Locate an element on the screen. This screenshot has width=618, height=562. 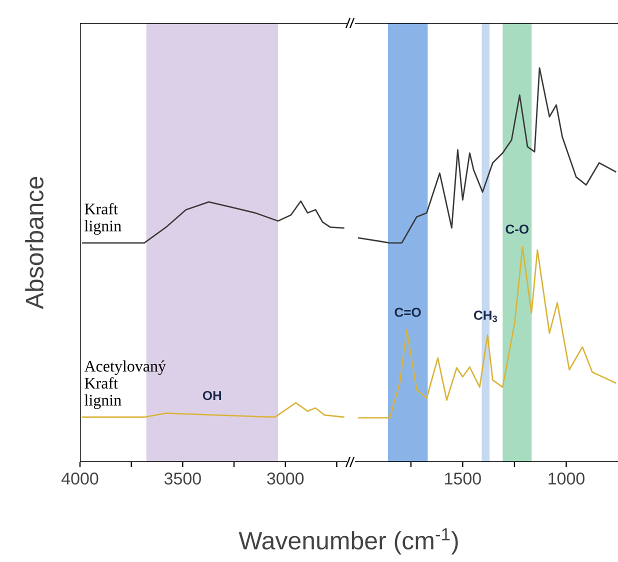
x-tick-label: 3000 is located at coordinates (285, 478).